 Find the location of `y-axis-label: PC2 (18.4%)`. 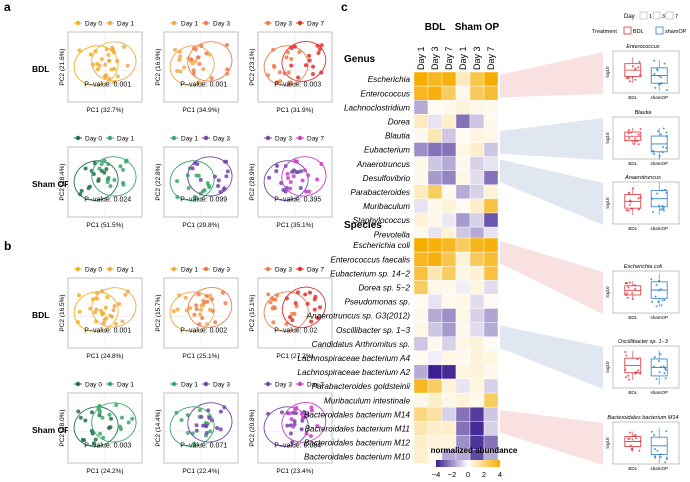

y-axis-label: PC2 (18.4%) is located at coordinates (62, 181).